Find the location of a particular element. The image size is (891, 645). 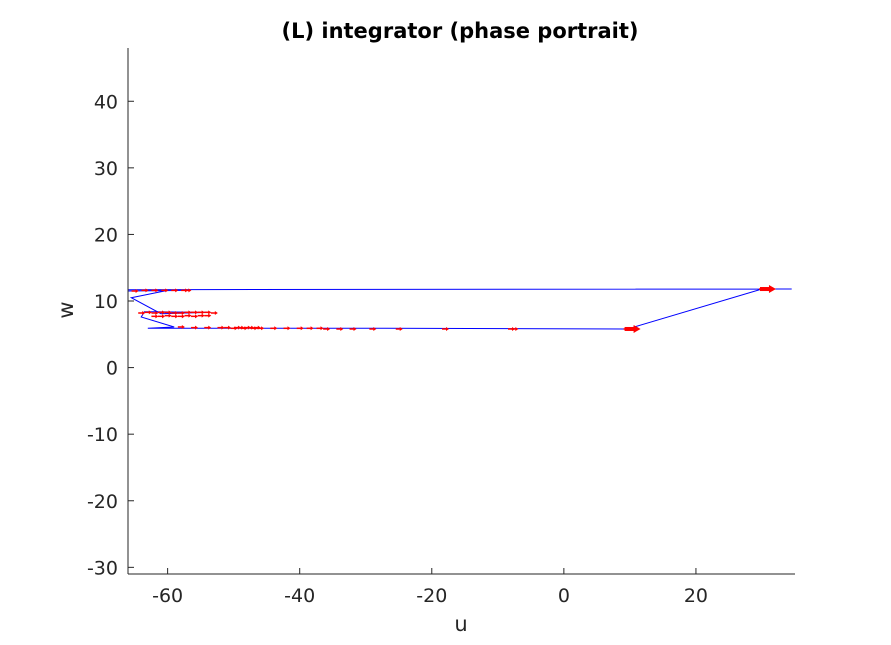

x-tick-label: -20 is located at coordinates (431, 596).